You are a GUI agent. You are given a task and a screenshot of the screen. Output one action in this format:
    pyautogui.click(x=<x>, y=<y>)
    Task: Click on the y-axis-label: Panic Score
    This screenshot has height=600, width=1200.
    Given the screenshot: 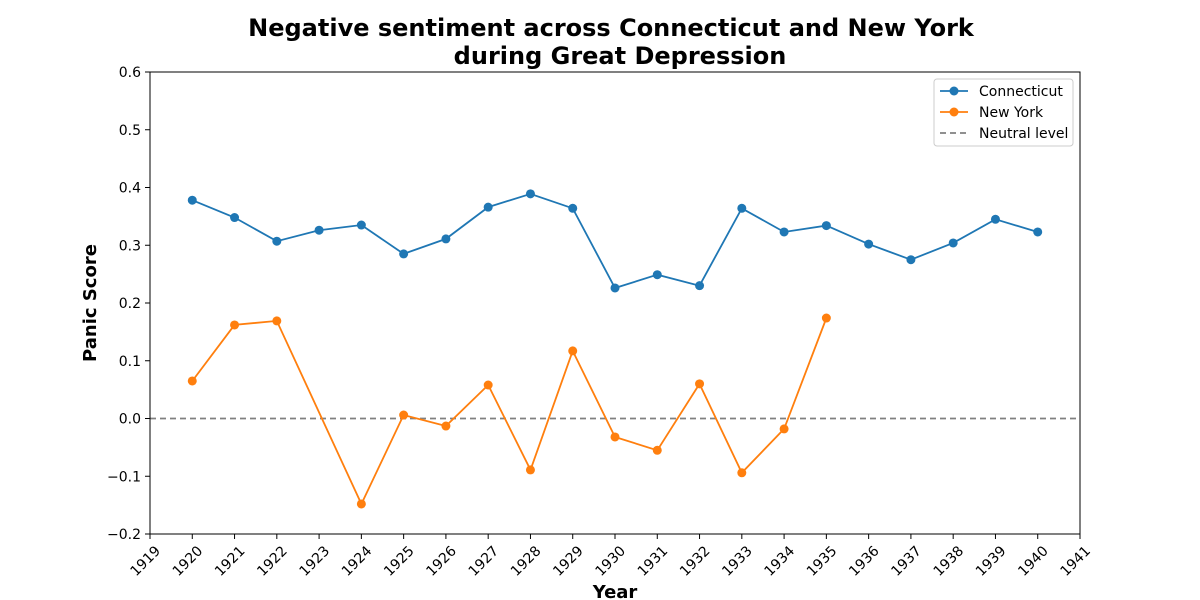 What is the action you would take?
    pyautogui.click(x=90, y=303)
    